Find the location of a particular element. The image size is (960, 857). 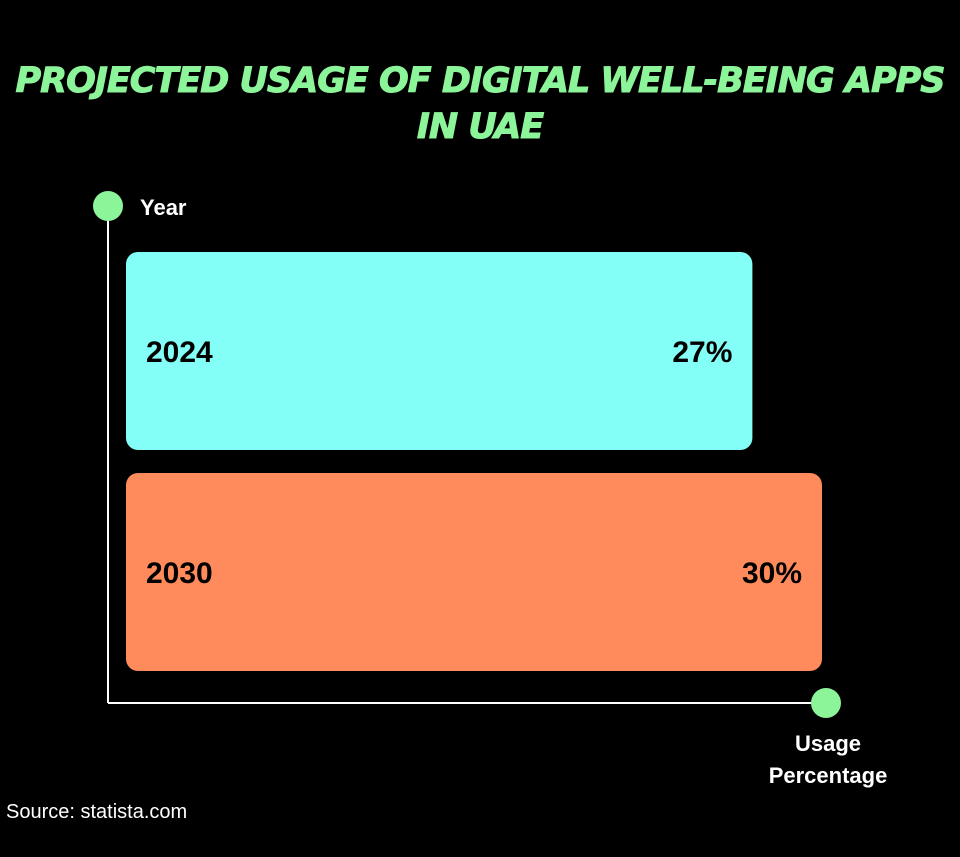

y-axis-marker is located at coordinates (108, 206).